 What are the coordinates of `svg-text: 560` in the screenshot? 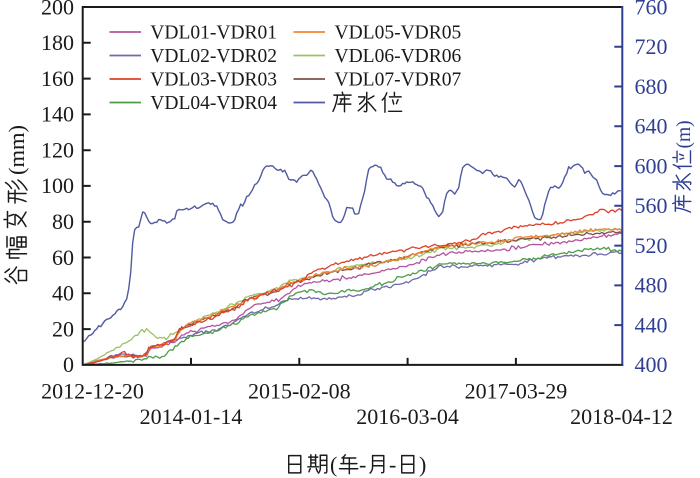 It's located at (651, 205).